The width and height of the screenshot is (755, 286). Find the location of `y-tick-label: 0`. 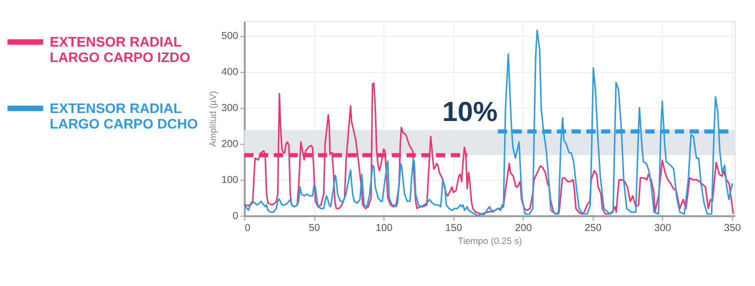

y-tick-label: 0 is located at coordinates (235, 216).